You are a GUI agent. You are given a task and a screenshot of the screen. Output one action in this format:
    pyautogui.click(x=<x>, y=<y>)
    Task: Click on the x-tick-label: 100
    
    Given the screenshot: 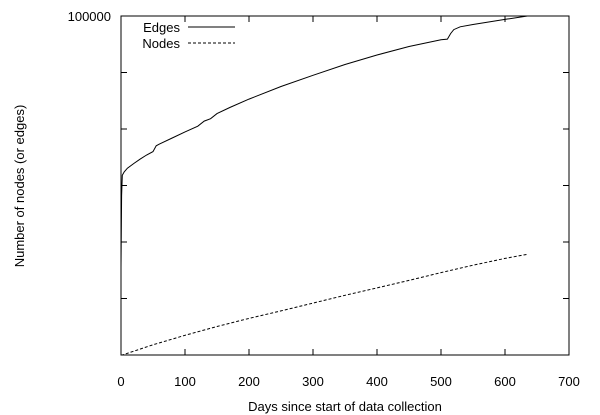 What is the action you would take?
    pyautogui.click(x=185, y=381)
    